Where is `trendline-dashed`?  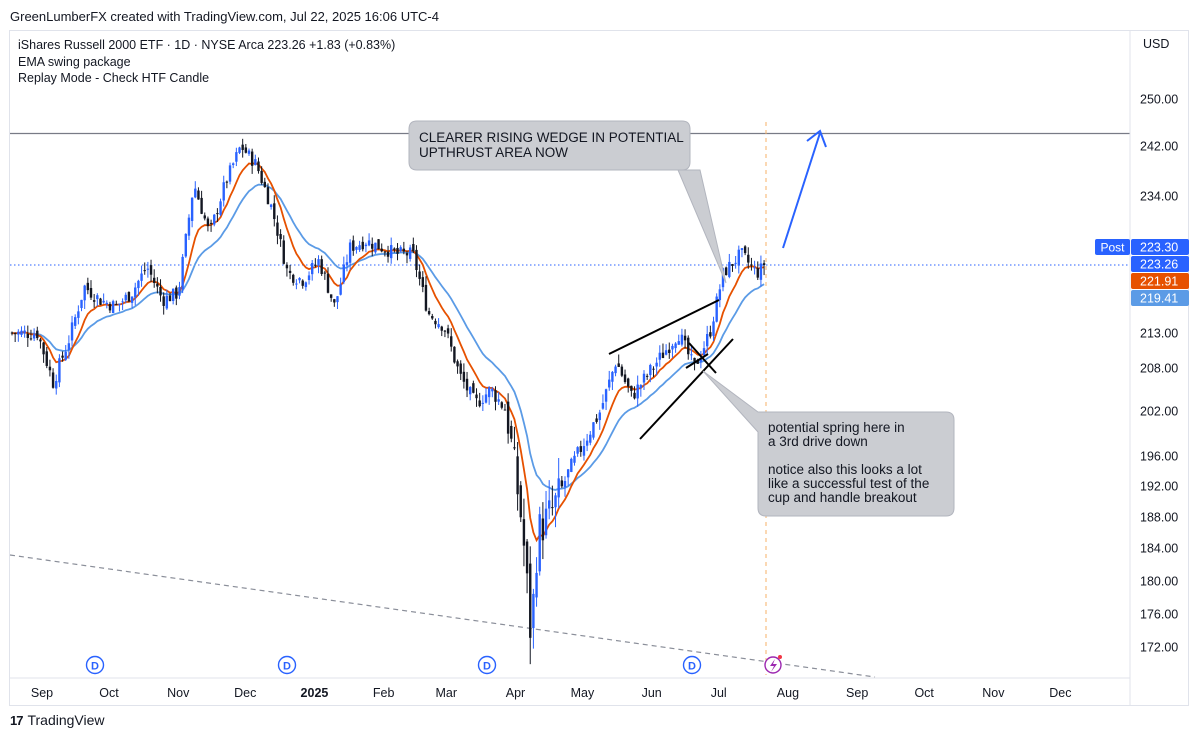
trendline-dashed is located at coordinates (442, 616).